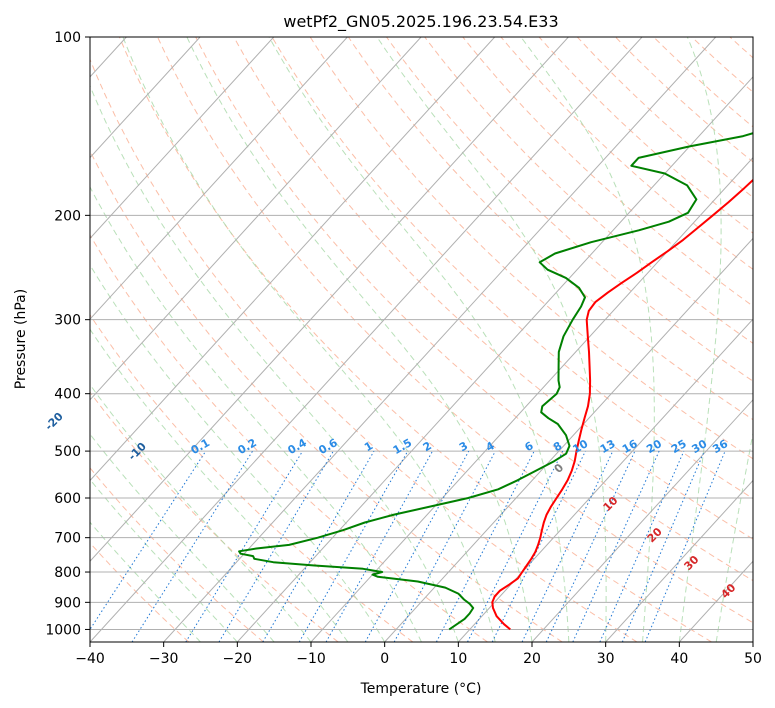 This screenshot has height=708, width=775. What do you see at coordinates (384, 659) in the screenshot?
I see `x-tick-label: 0` at bounding box center [384, 659].